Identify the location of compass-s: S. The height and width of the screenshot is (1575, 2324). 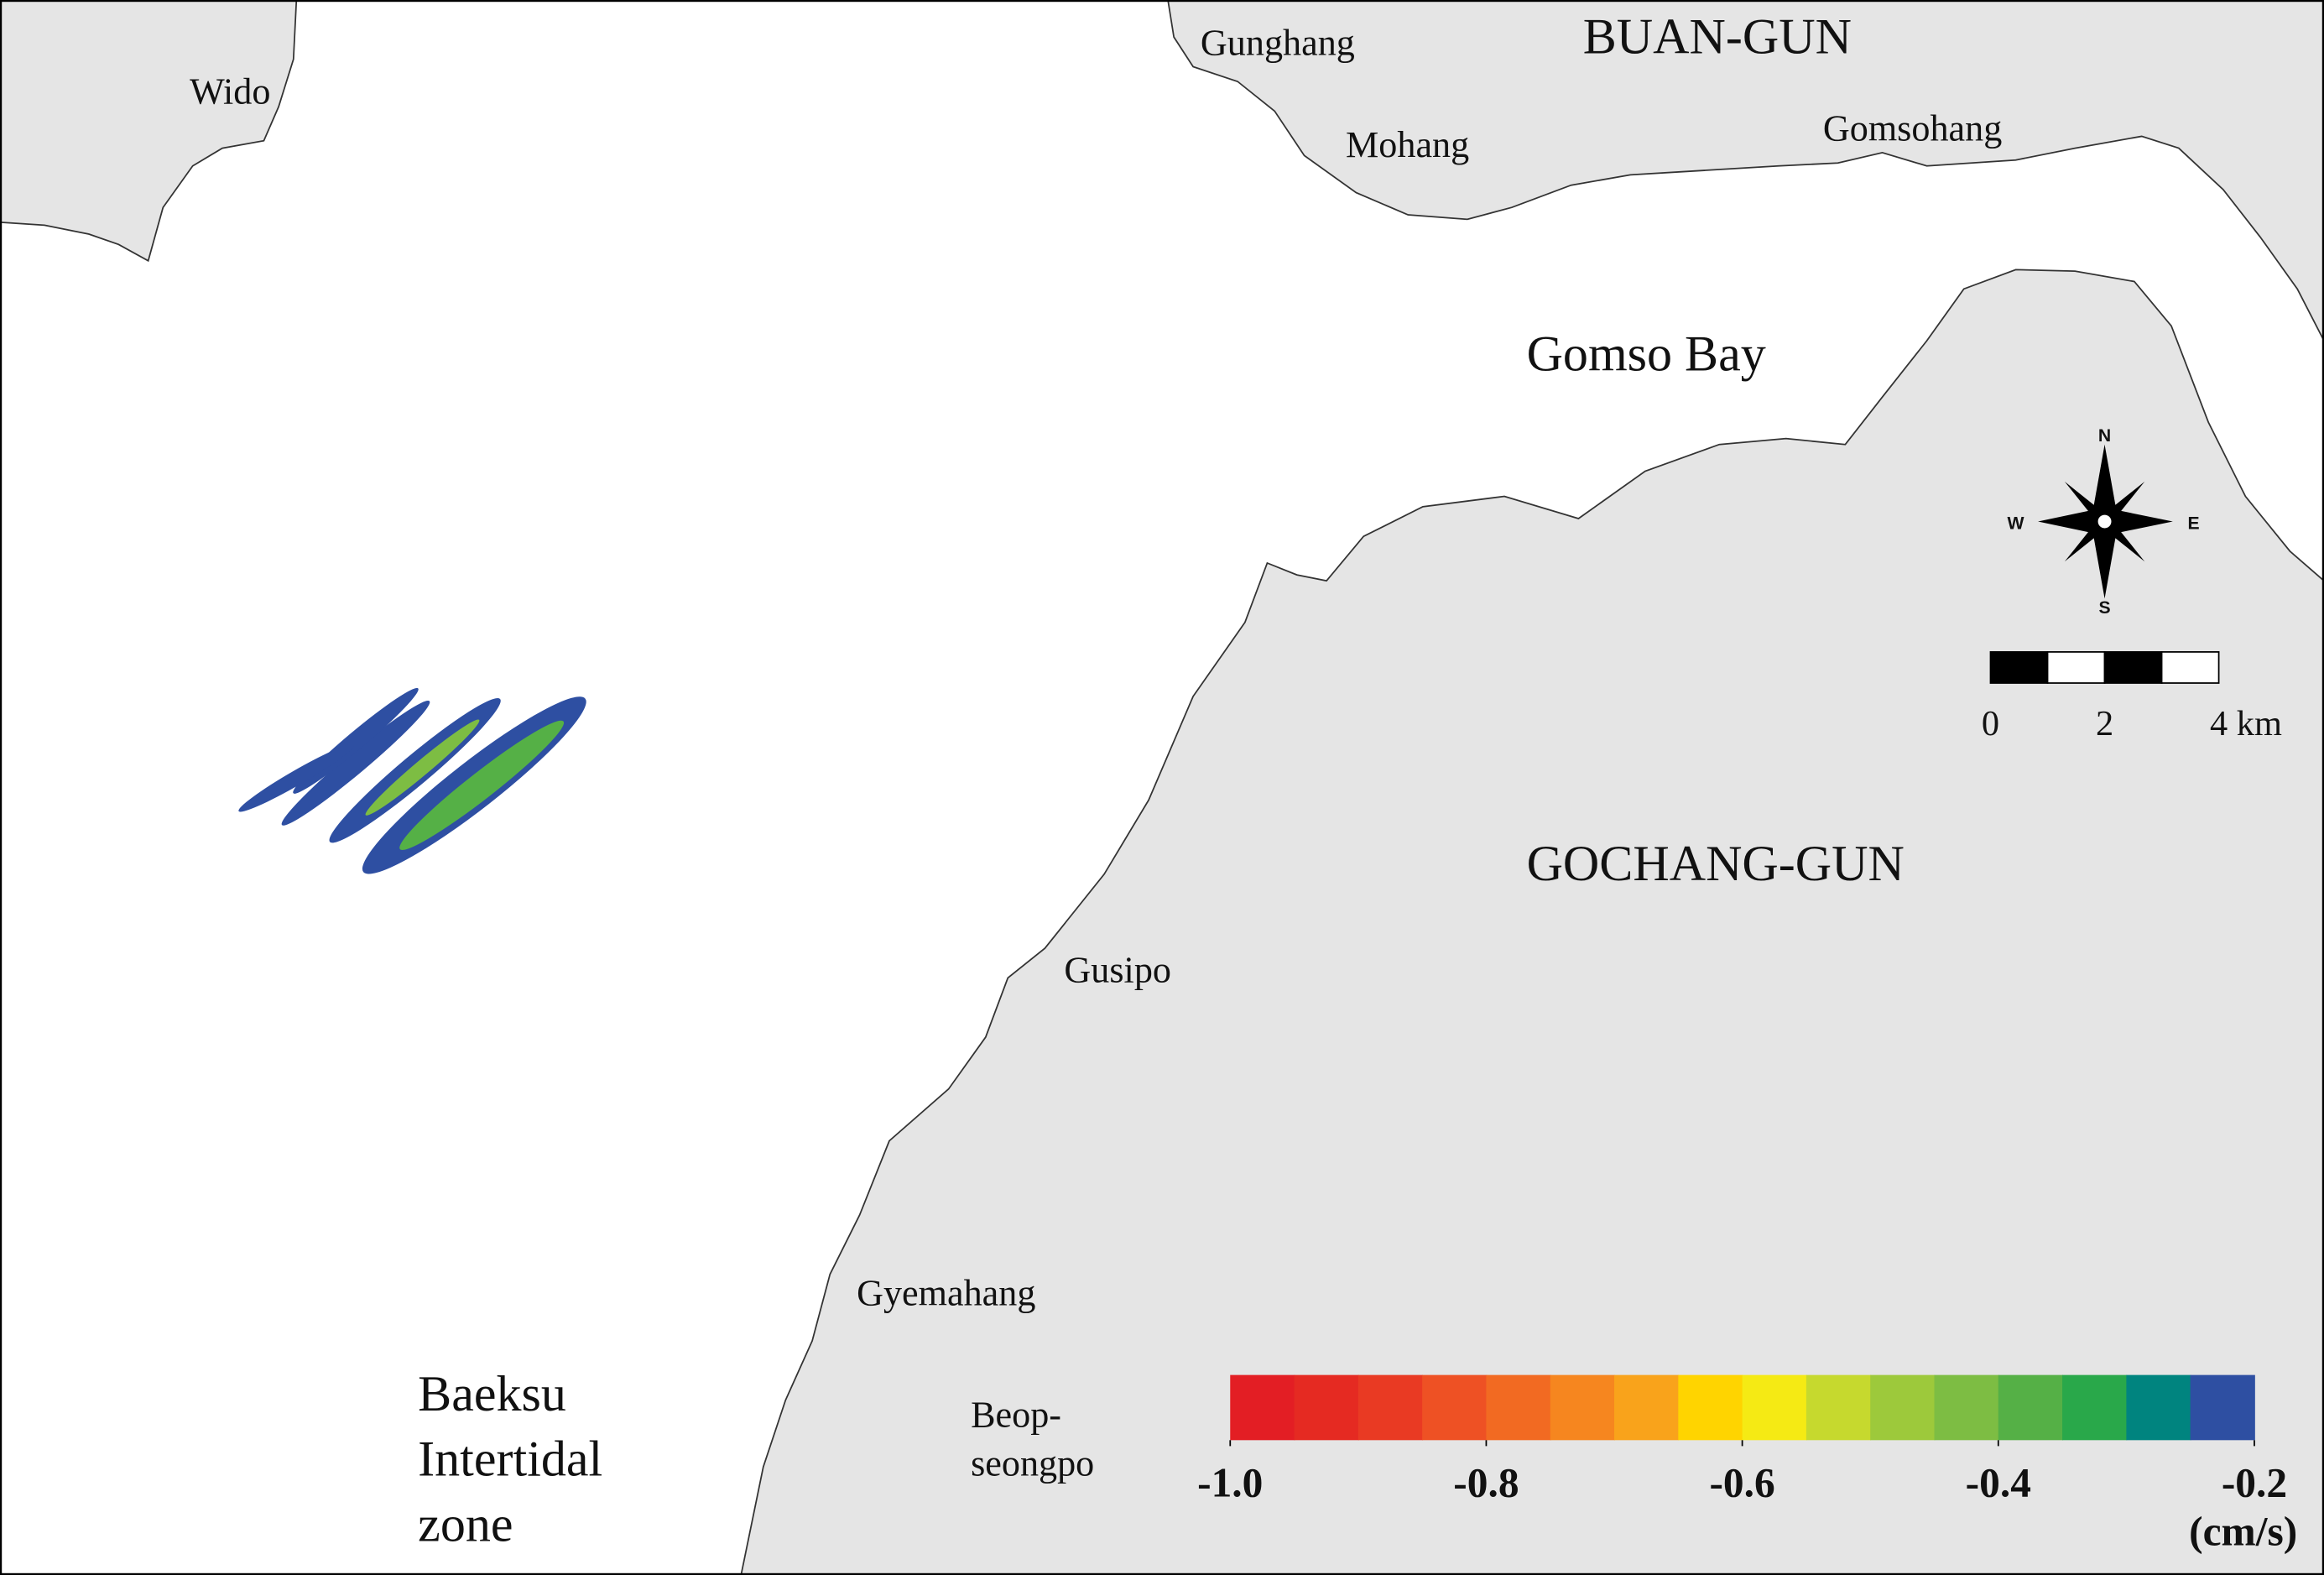
(2104, 608).